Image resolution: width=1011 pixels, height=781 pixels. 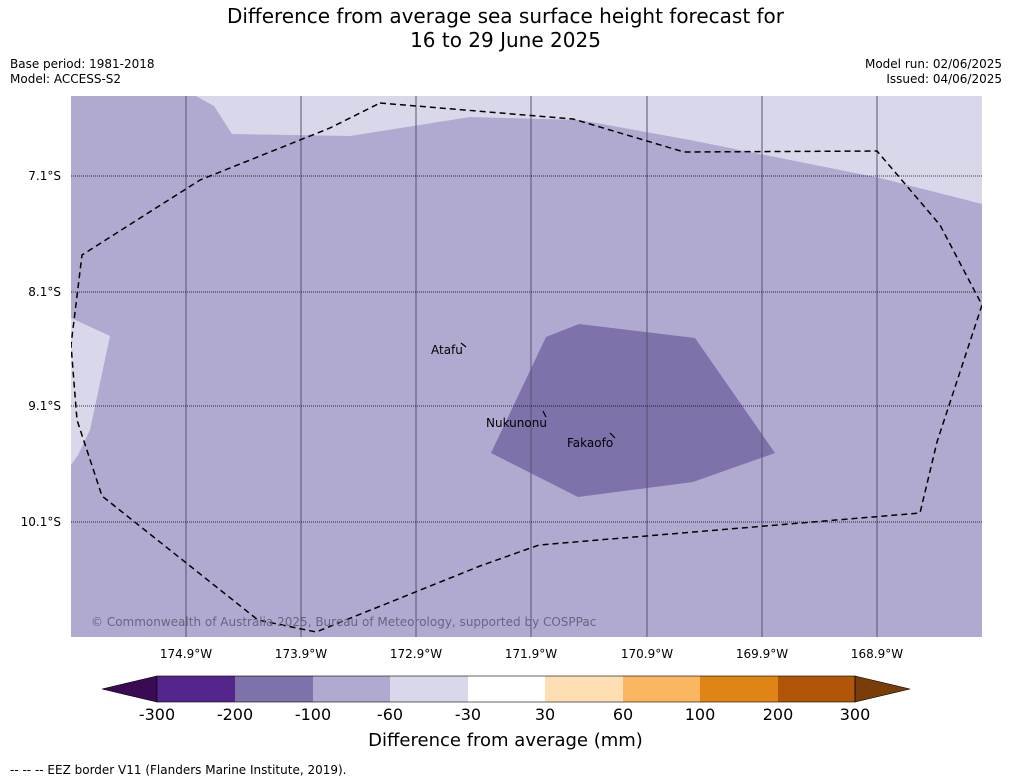 What do you see at coordinates (82, 64) in the screenshot?
I see `base-period: Base period: 1981-2018` at bounding box center [82, 64].